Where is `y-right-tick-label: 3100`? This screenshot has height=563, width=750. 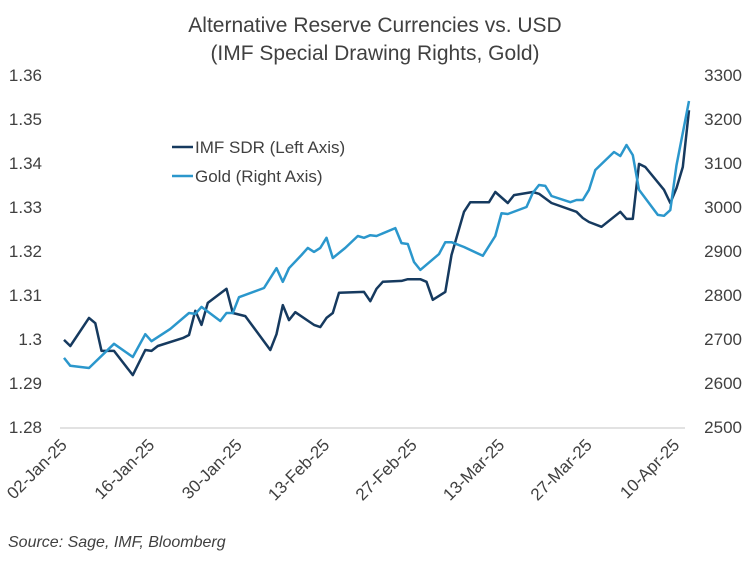
y-right-tick-label: 3100 is located at coordinates (723, 163).